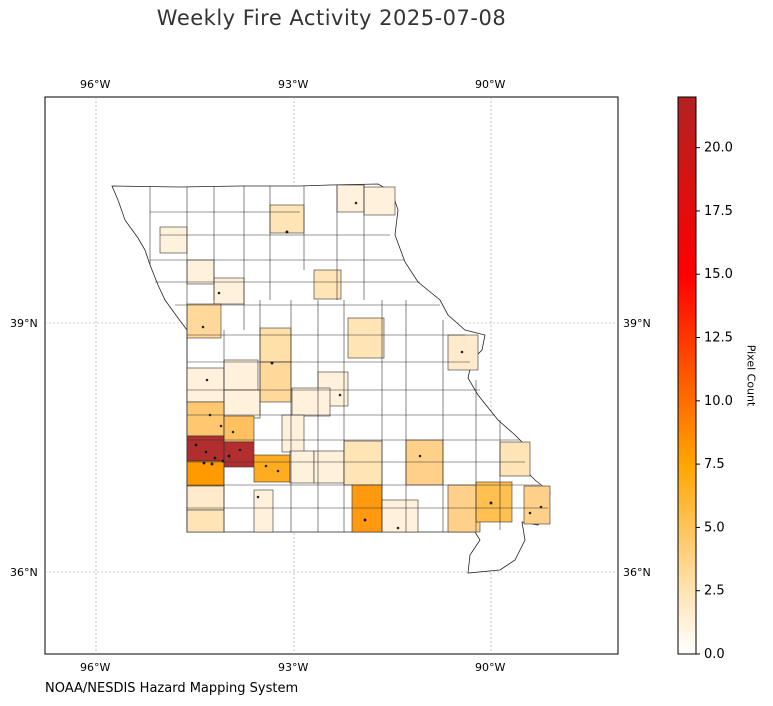  Describe the element at coordinates (293, 667) in the screenshot. I see `lon-tick-bottom-93w: 93°W` at that location.